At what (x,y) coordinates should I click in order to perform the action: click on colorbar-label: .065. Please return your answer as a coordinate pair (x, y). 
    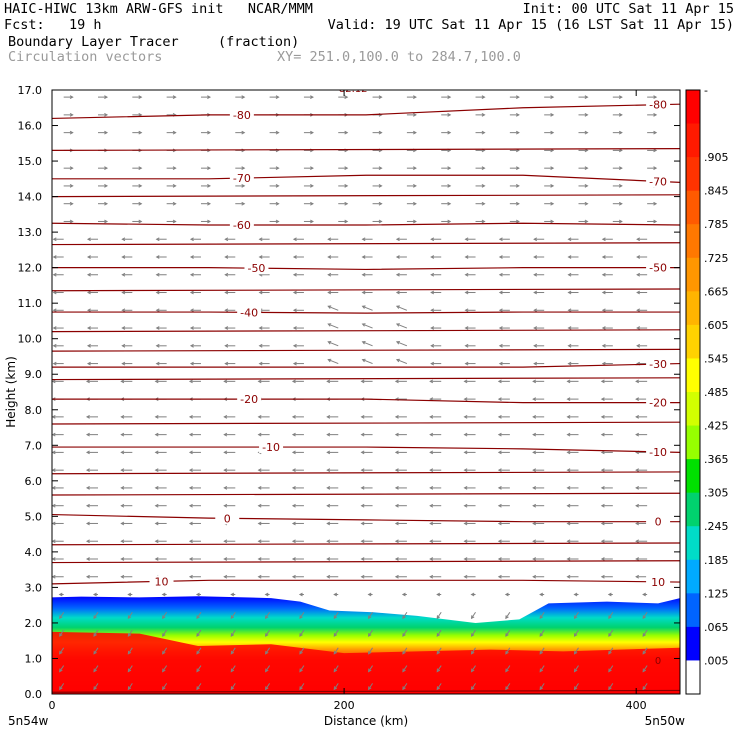
    Looking at the image, I should click on (716, 627).